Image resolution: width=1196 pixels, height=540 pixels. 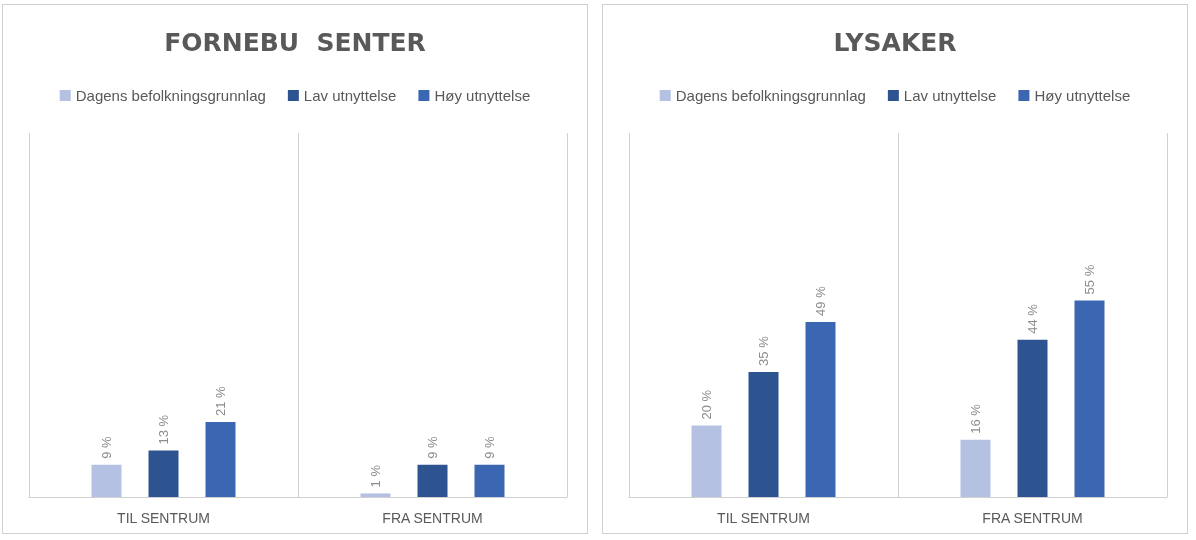 I want to click on data-label: 1 %, so click(x=375, y=476).